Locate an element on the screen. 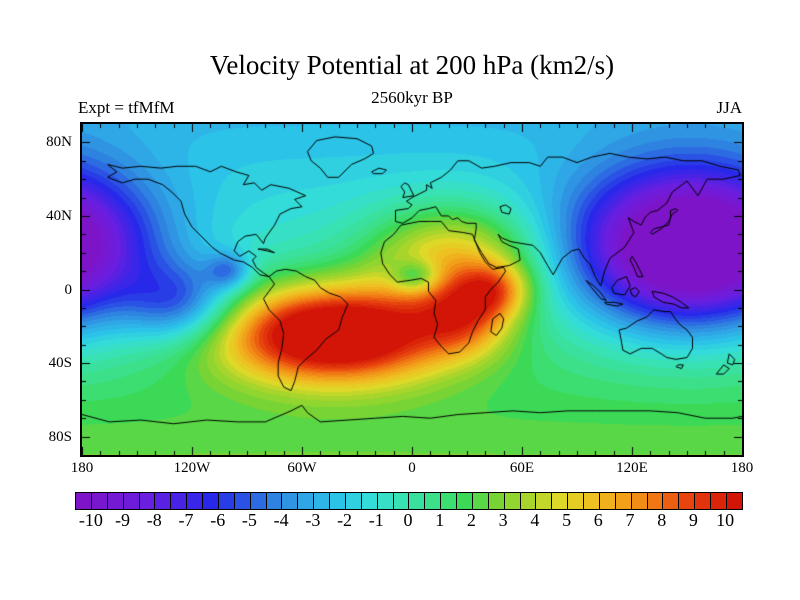  colorbar-tick-label: 10 is located at coordinates (725, 520).